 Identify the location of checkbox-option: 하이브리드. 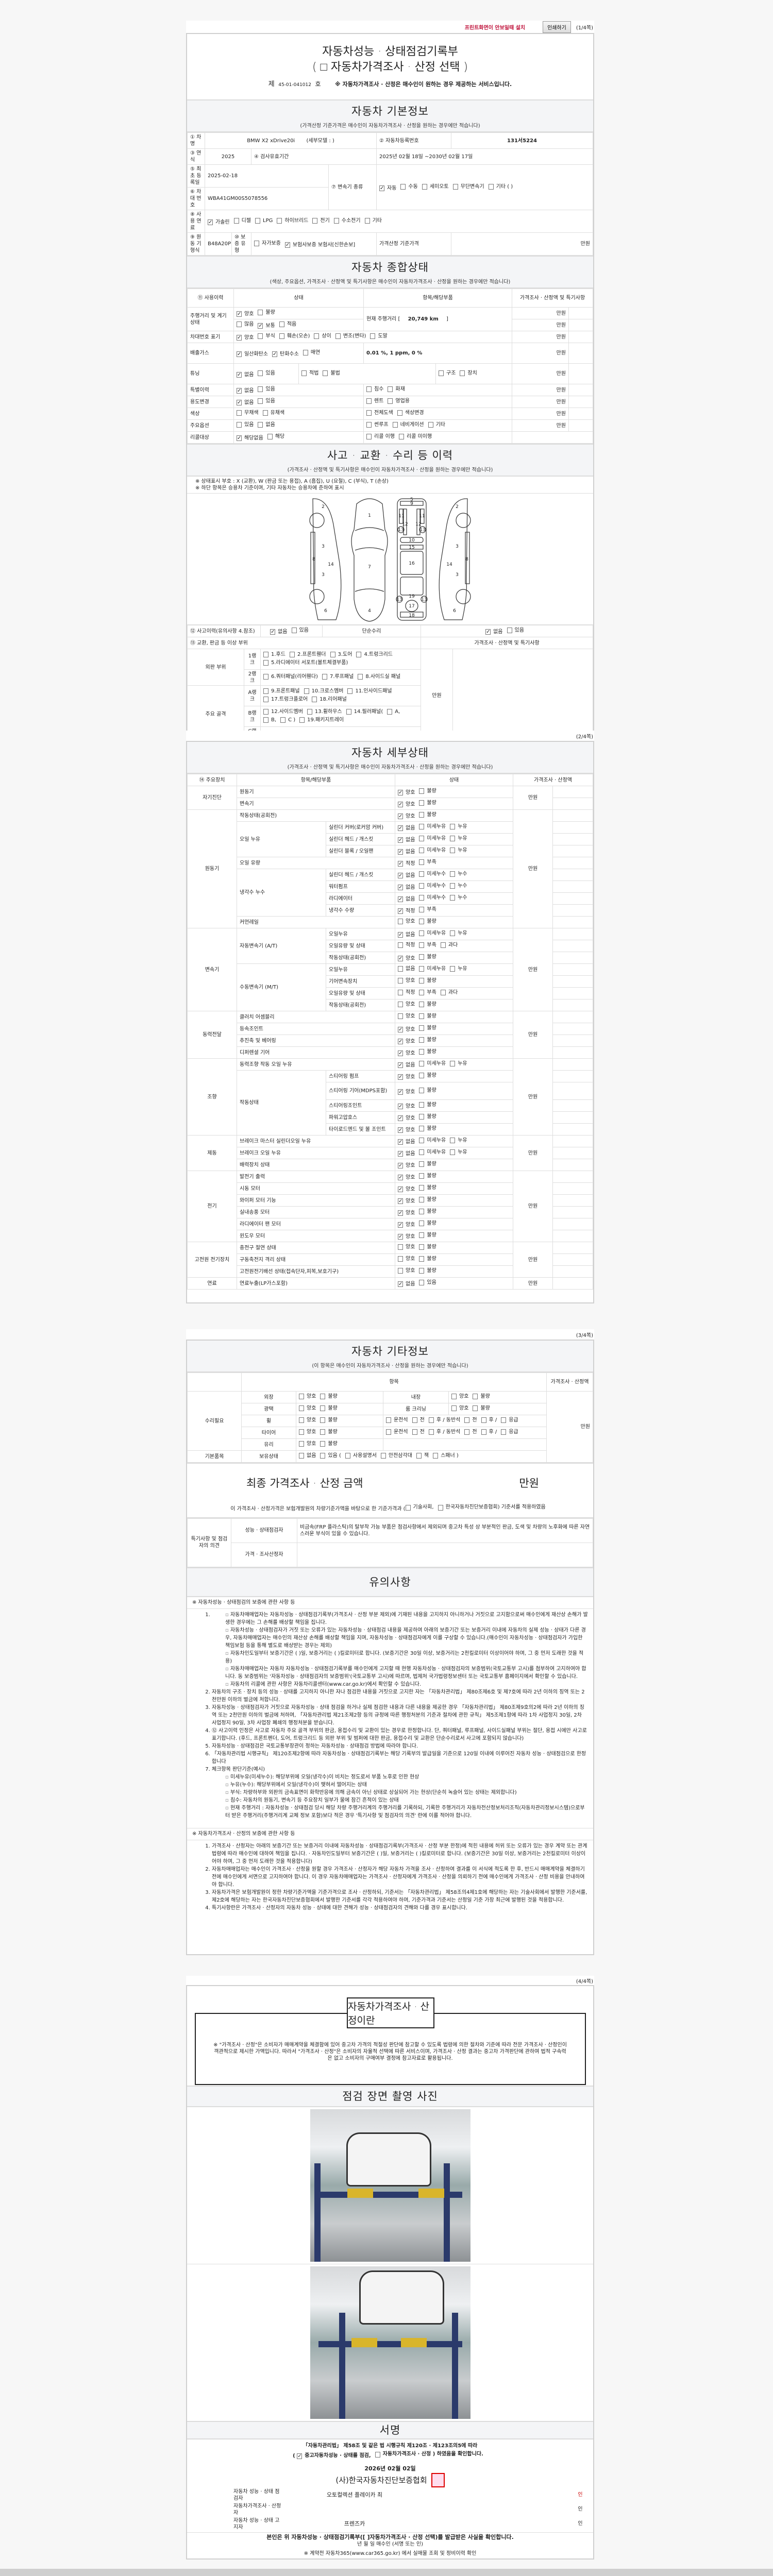
(292, 220).